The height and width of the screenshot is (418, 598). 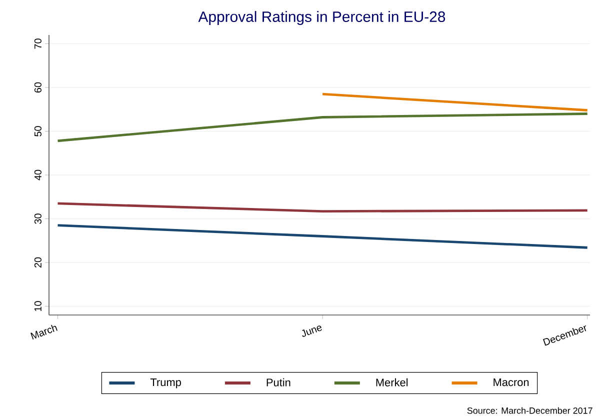 I want to click on legend-label: Macron, so click(x=511, y=382).